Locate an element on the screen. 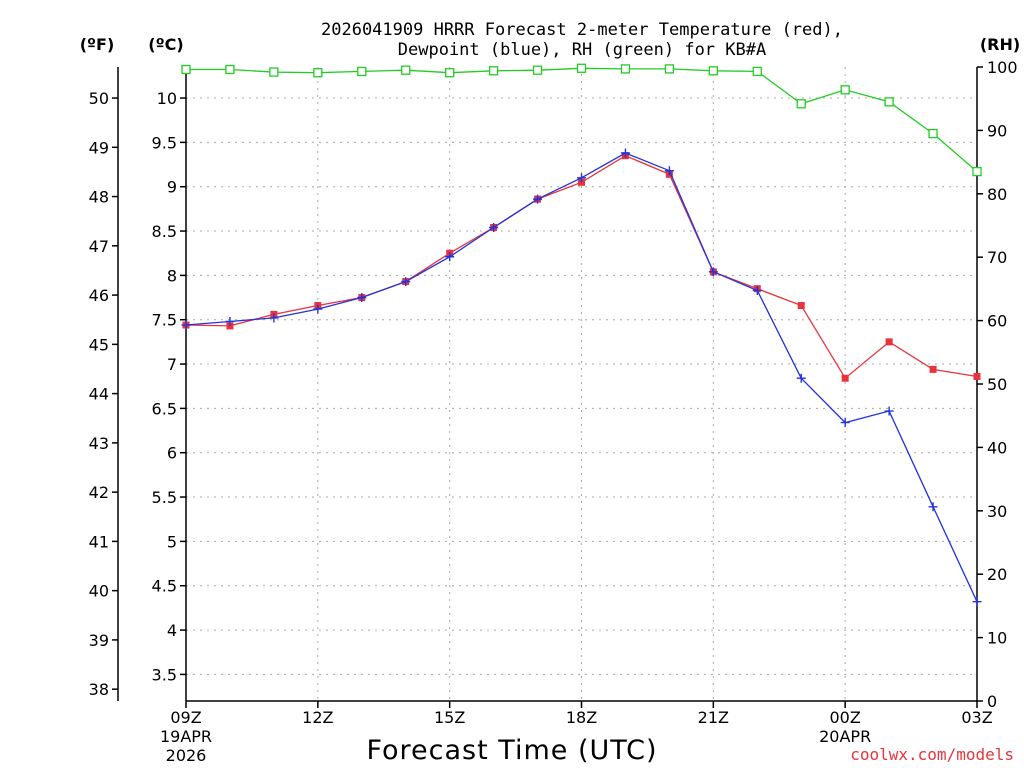 This screenshot has width=1024, height=768. fahrenheit-tick-label: 44 is located at coordinates (99, 394).